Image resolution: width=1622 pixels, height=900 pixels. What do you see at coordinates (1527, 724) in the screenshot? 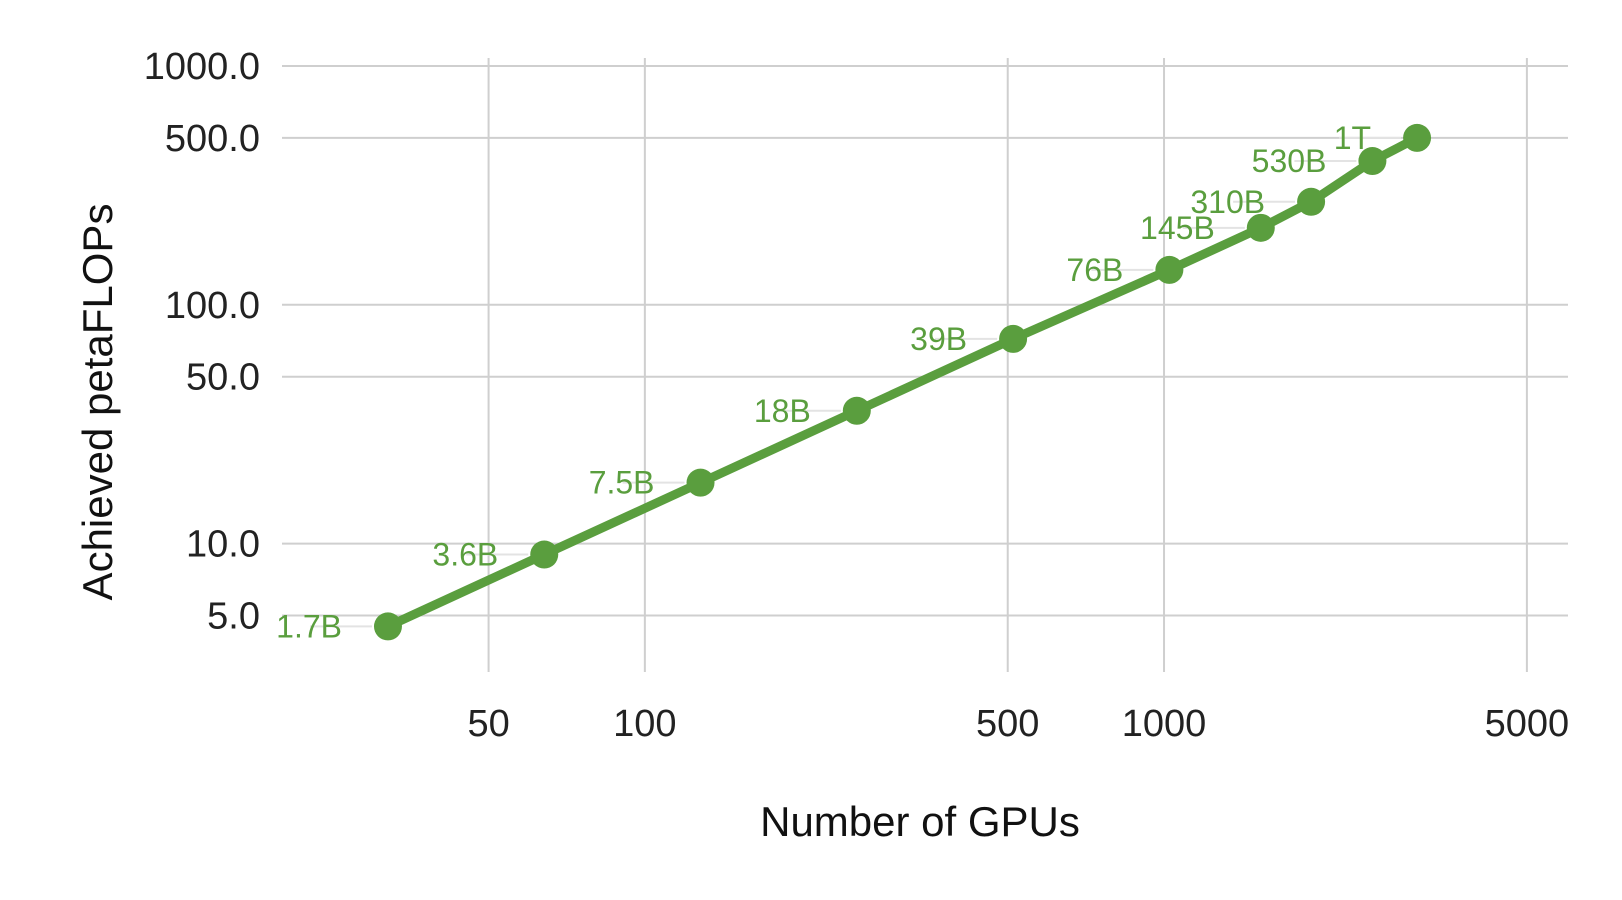
I see `x-tick-label: 5000` at bounding box center [1527, 724].